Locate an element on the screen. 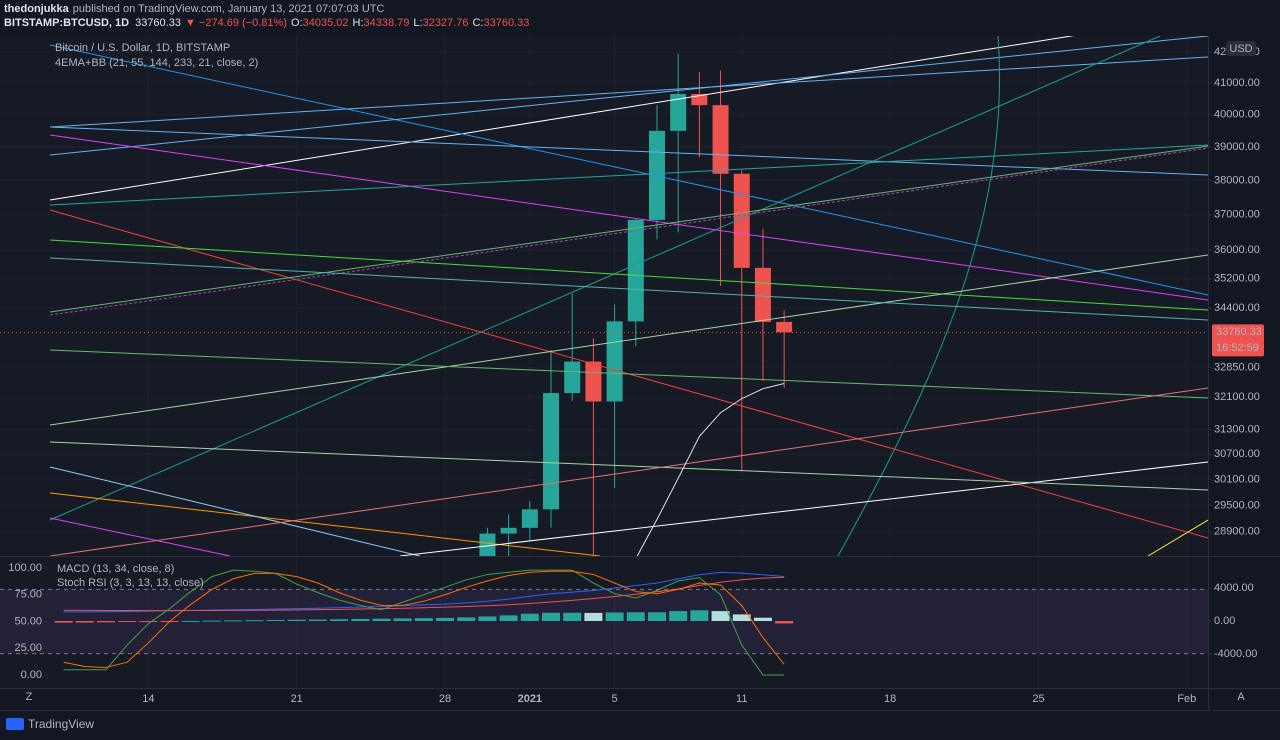 Image resolution: width=1280 pixels, height=740 pixels. x-tick-label: 14 is located at coordinates (148, 699).